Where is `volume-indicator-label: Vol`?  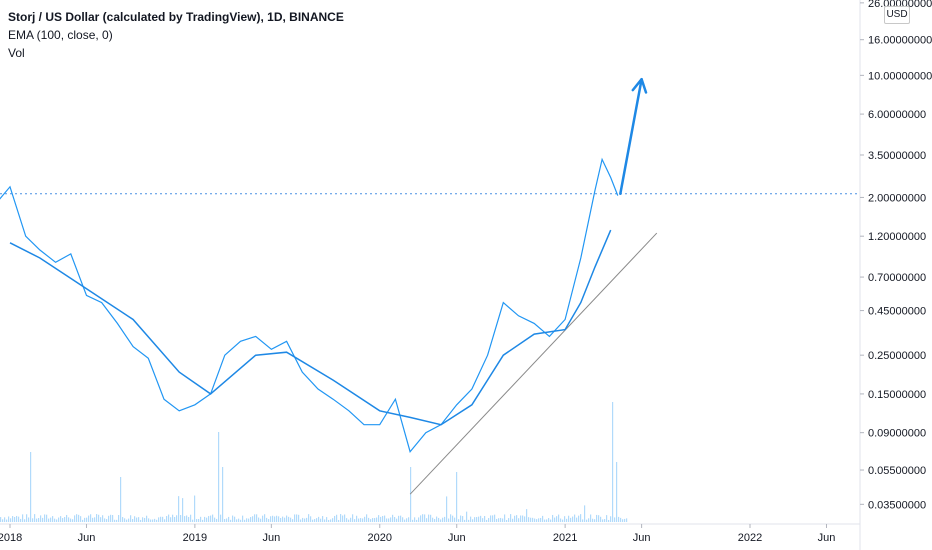
volume-indicator-label: Vol is located at coordinates (16, 53).